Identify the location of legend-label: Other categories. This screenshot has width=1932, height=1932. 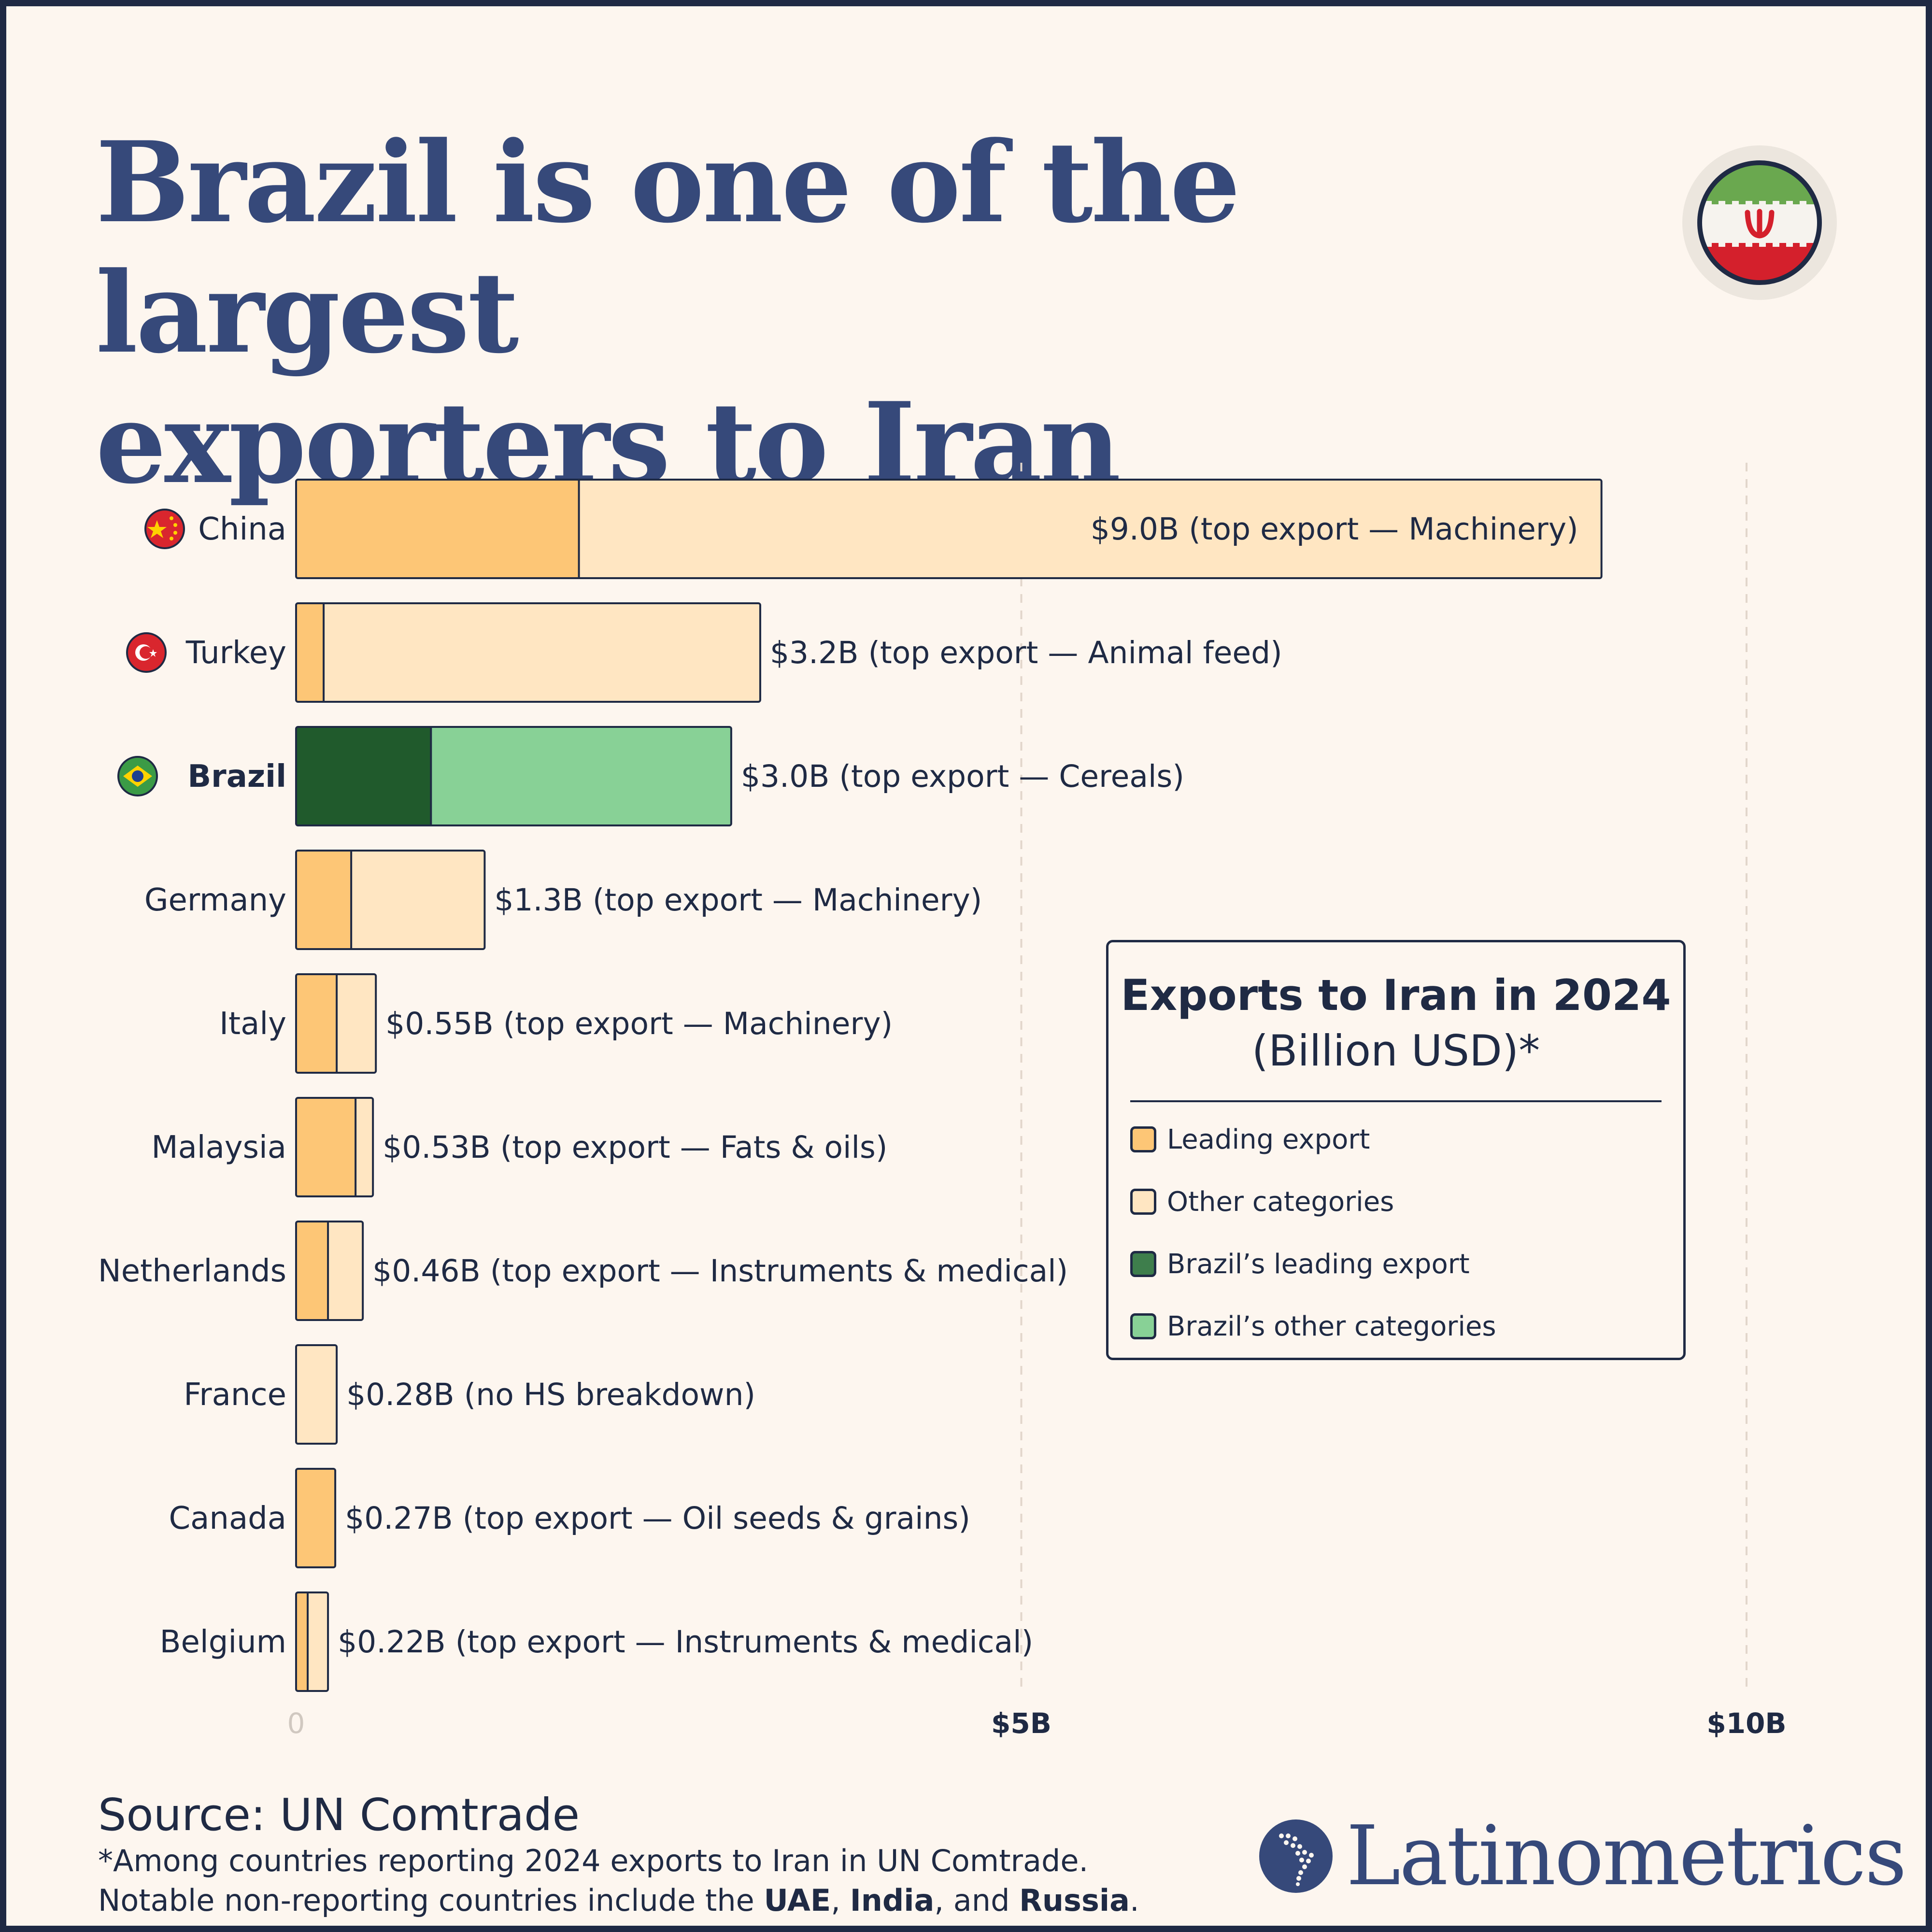
(1280, 1202).